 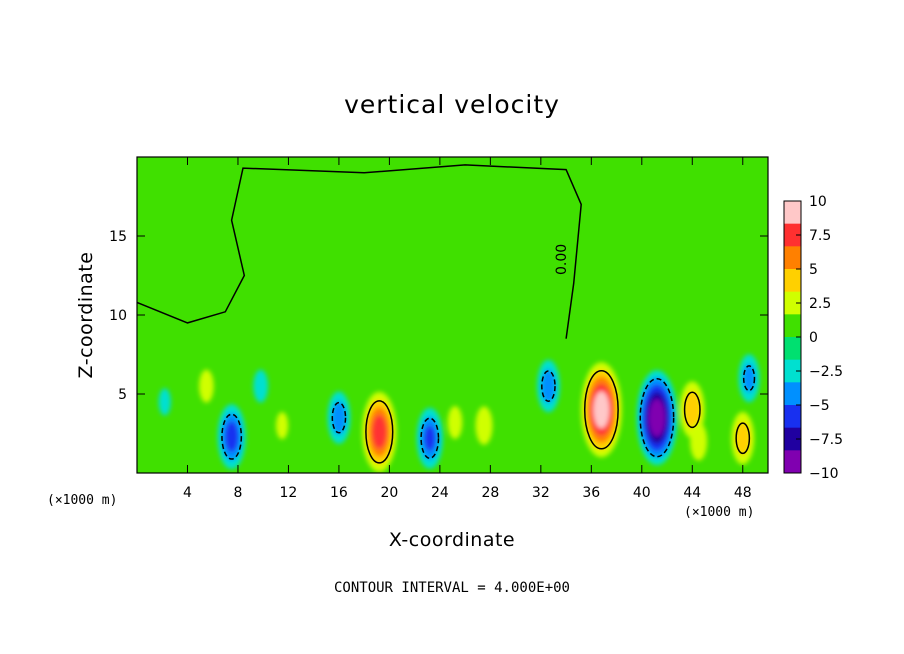 What do you see at coordinates (339, 493) in the screenshot?
I see `x-tick-label: 16` at bounding box center [339, 493].